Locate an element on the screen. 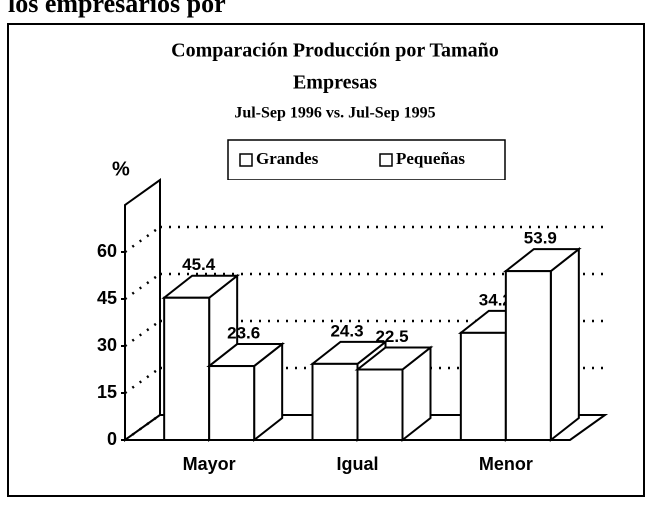  y-tick-label: 30 is located at coordinates (107, 345).